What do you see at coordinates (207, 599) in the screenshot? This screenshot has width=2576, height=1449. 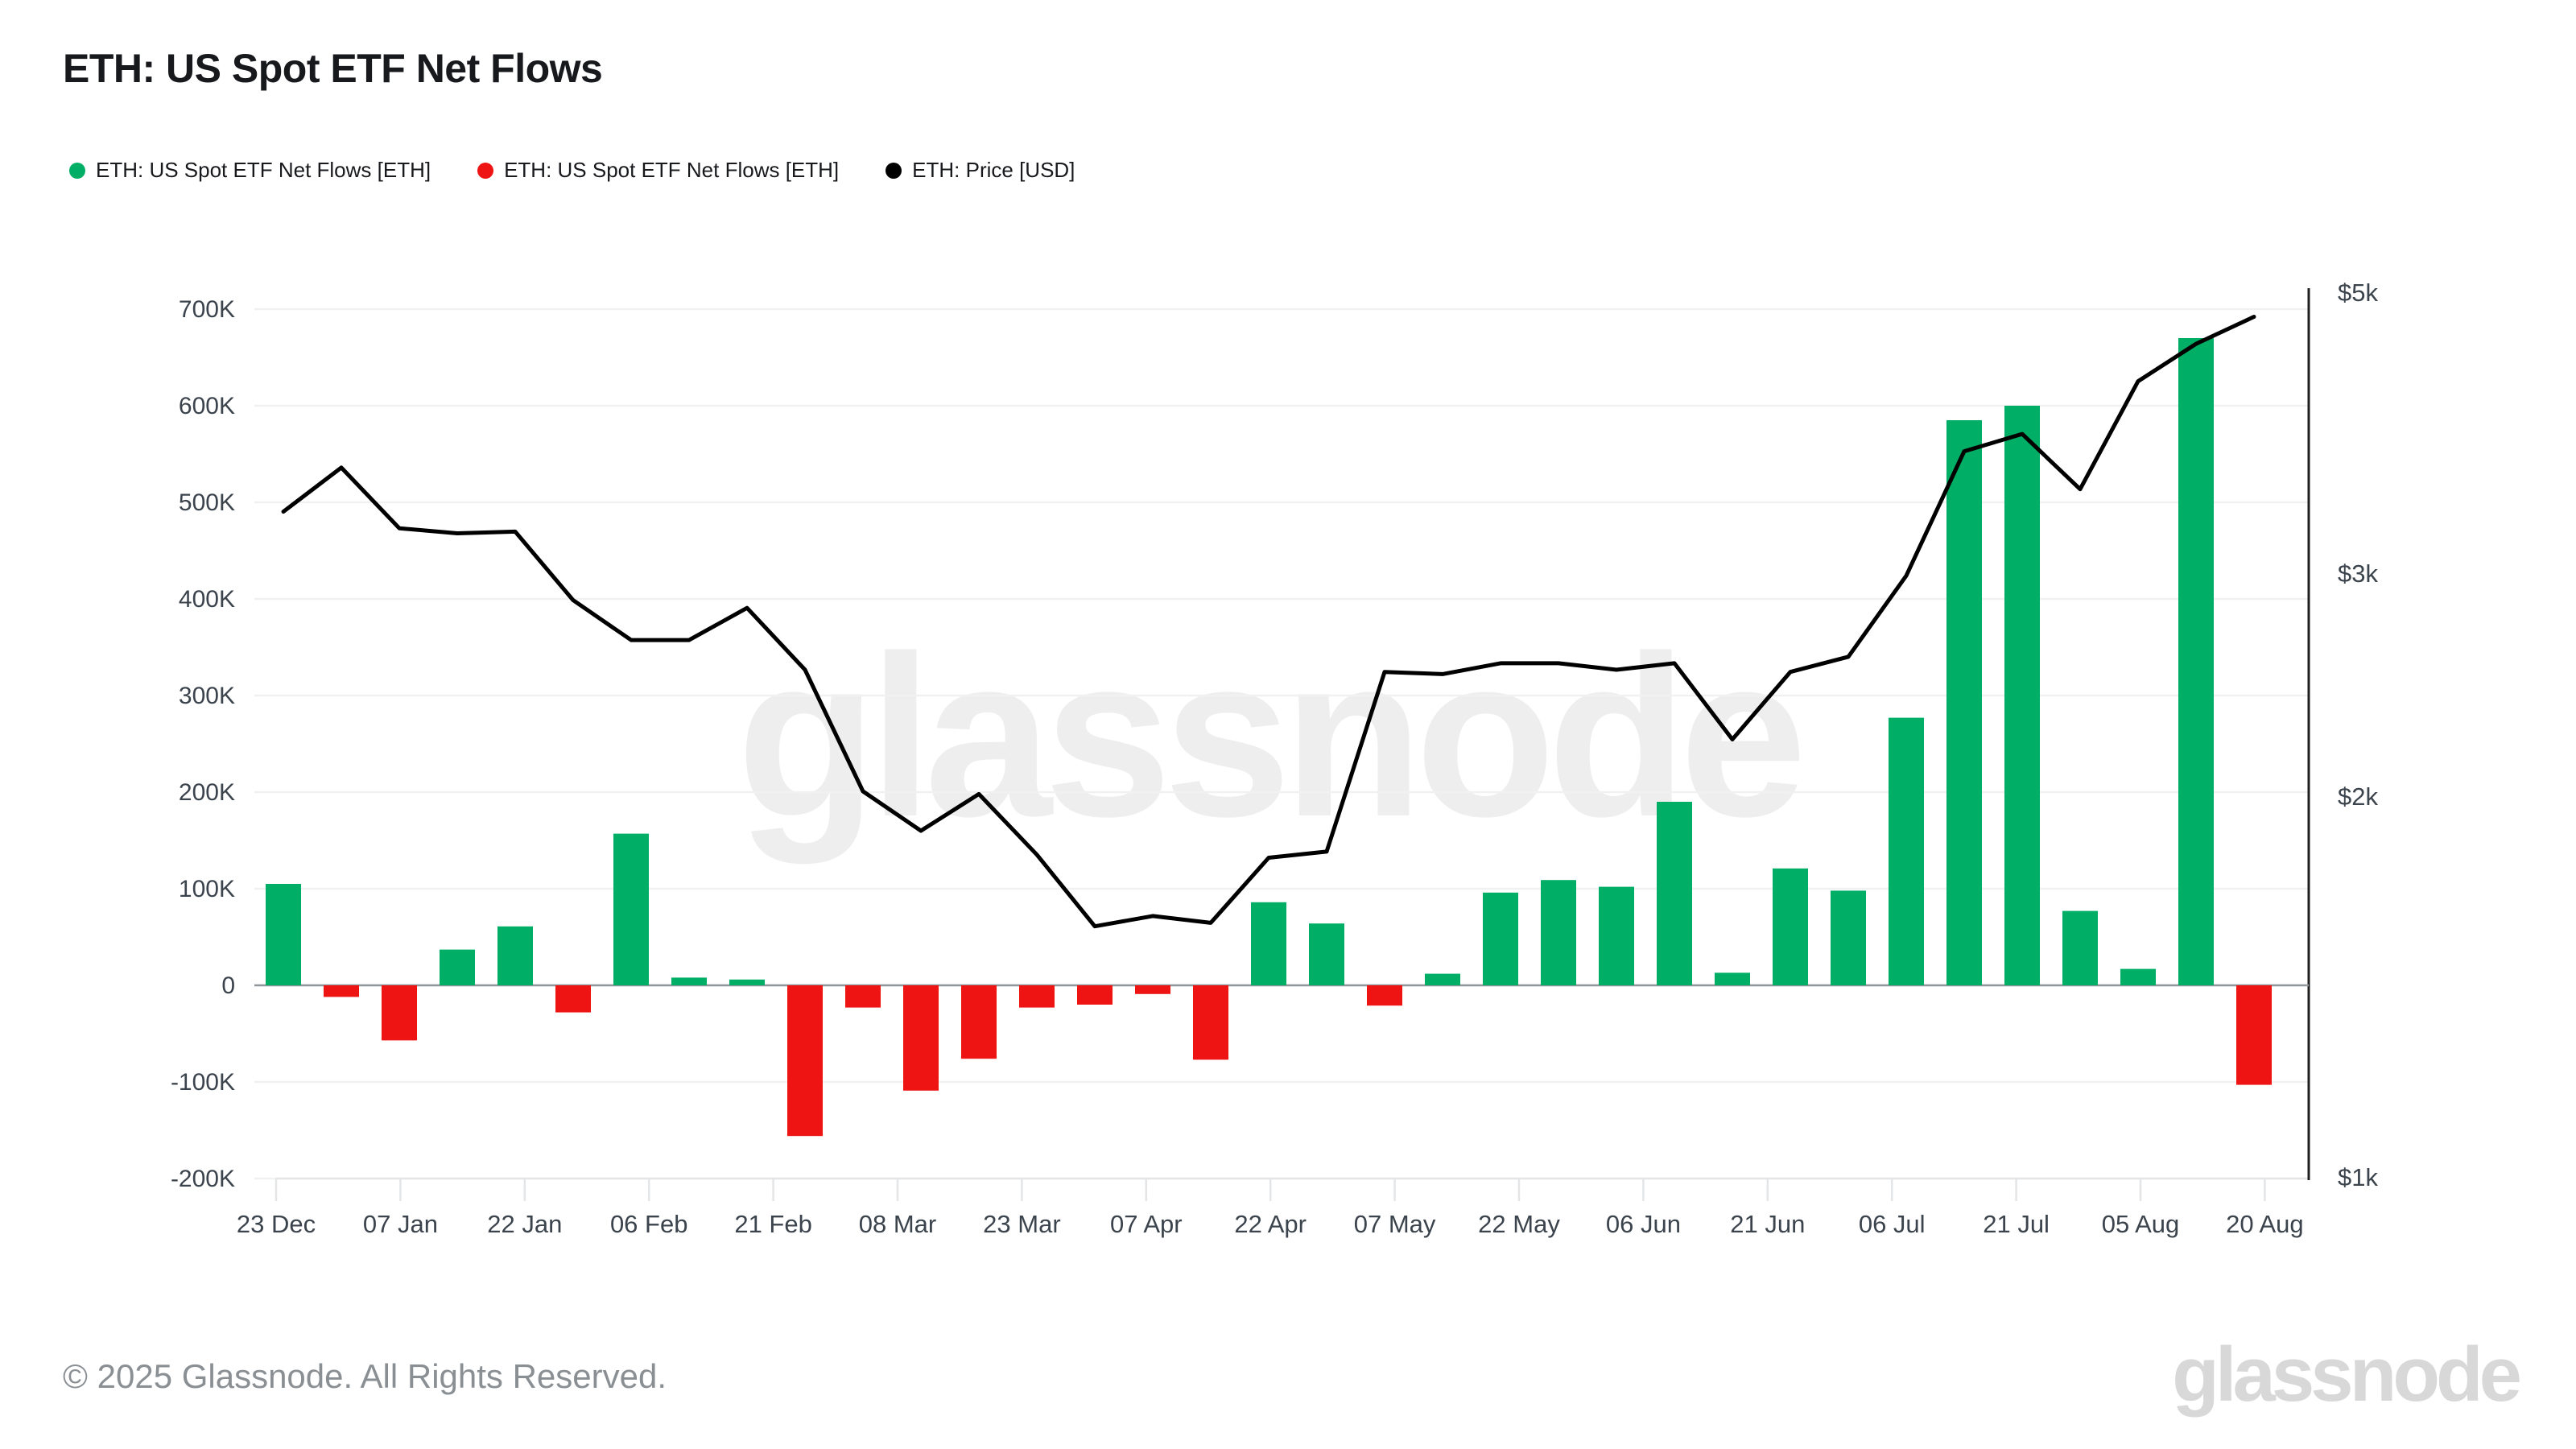 I see `left-axis-label: 400K` at bounding box center [207, 599].